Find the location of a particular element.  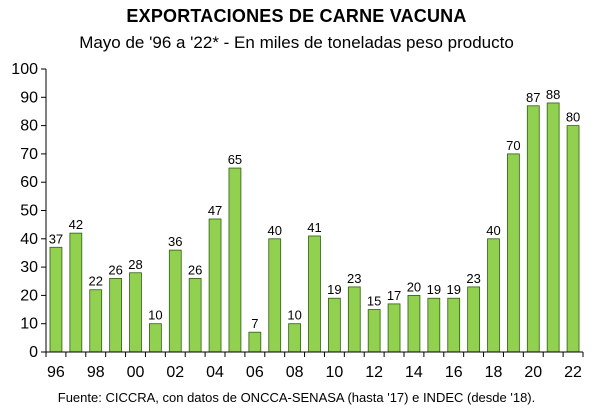

data-label: 15 is located at coordinates (374, 301).